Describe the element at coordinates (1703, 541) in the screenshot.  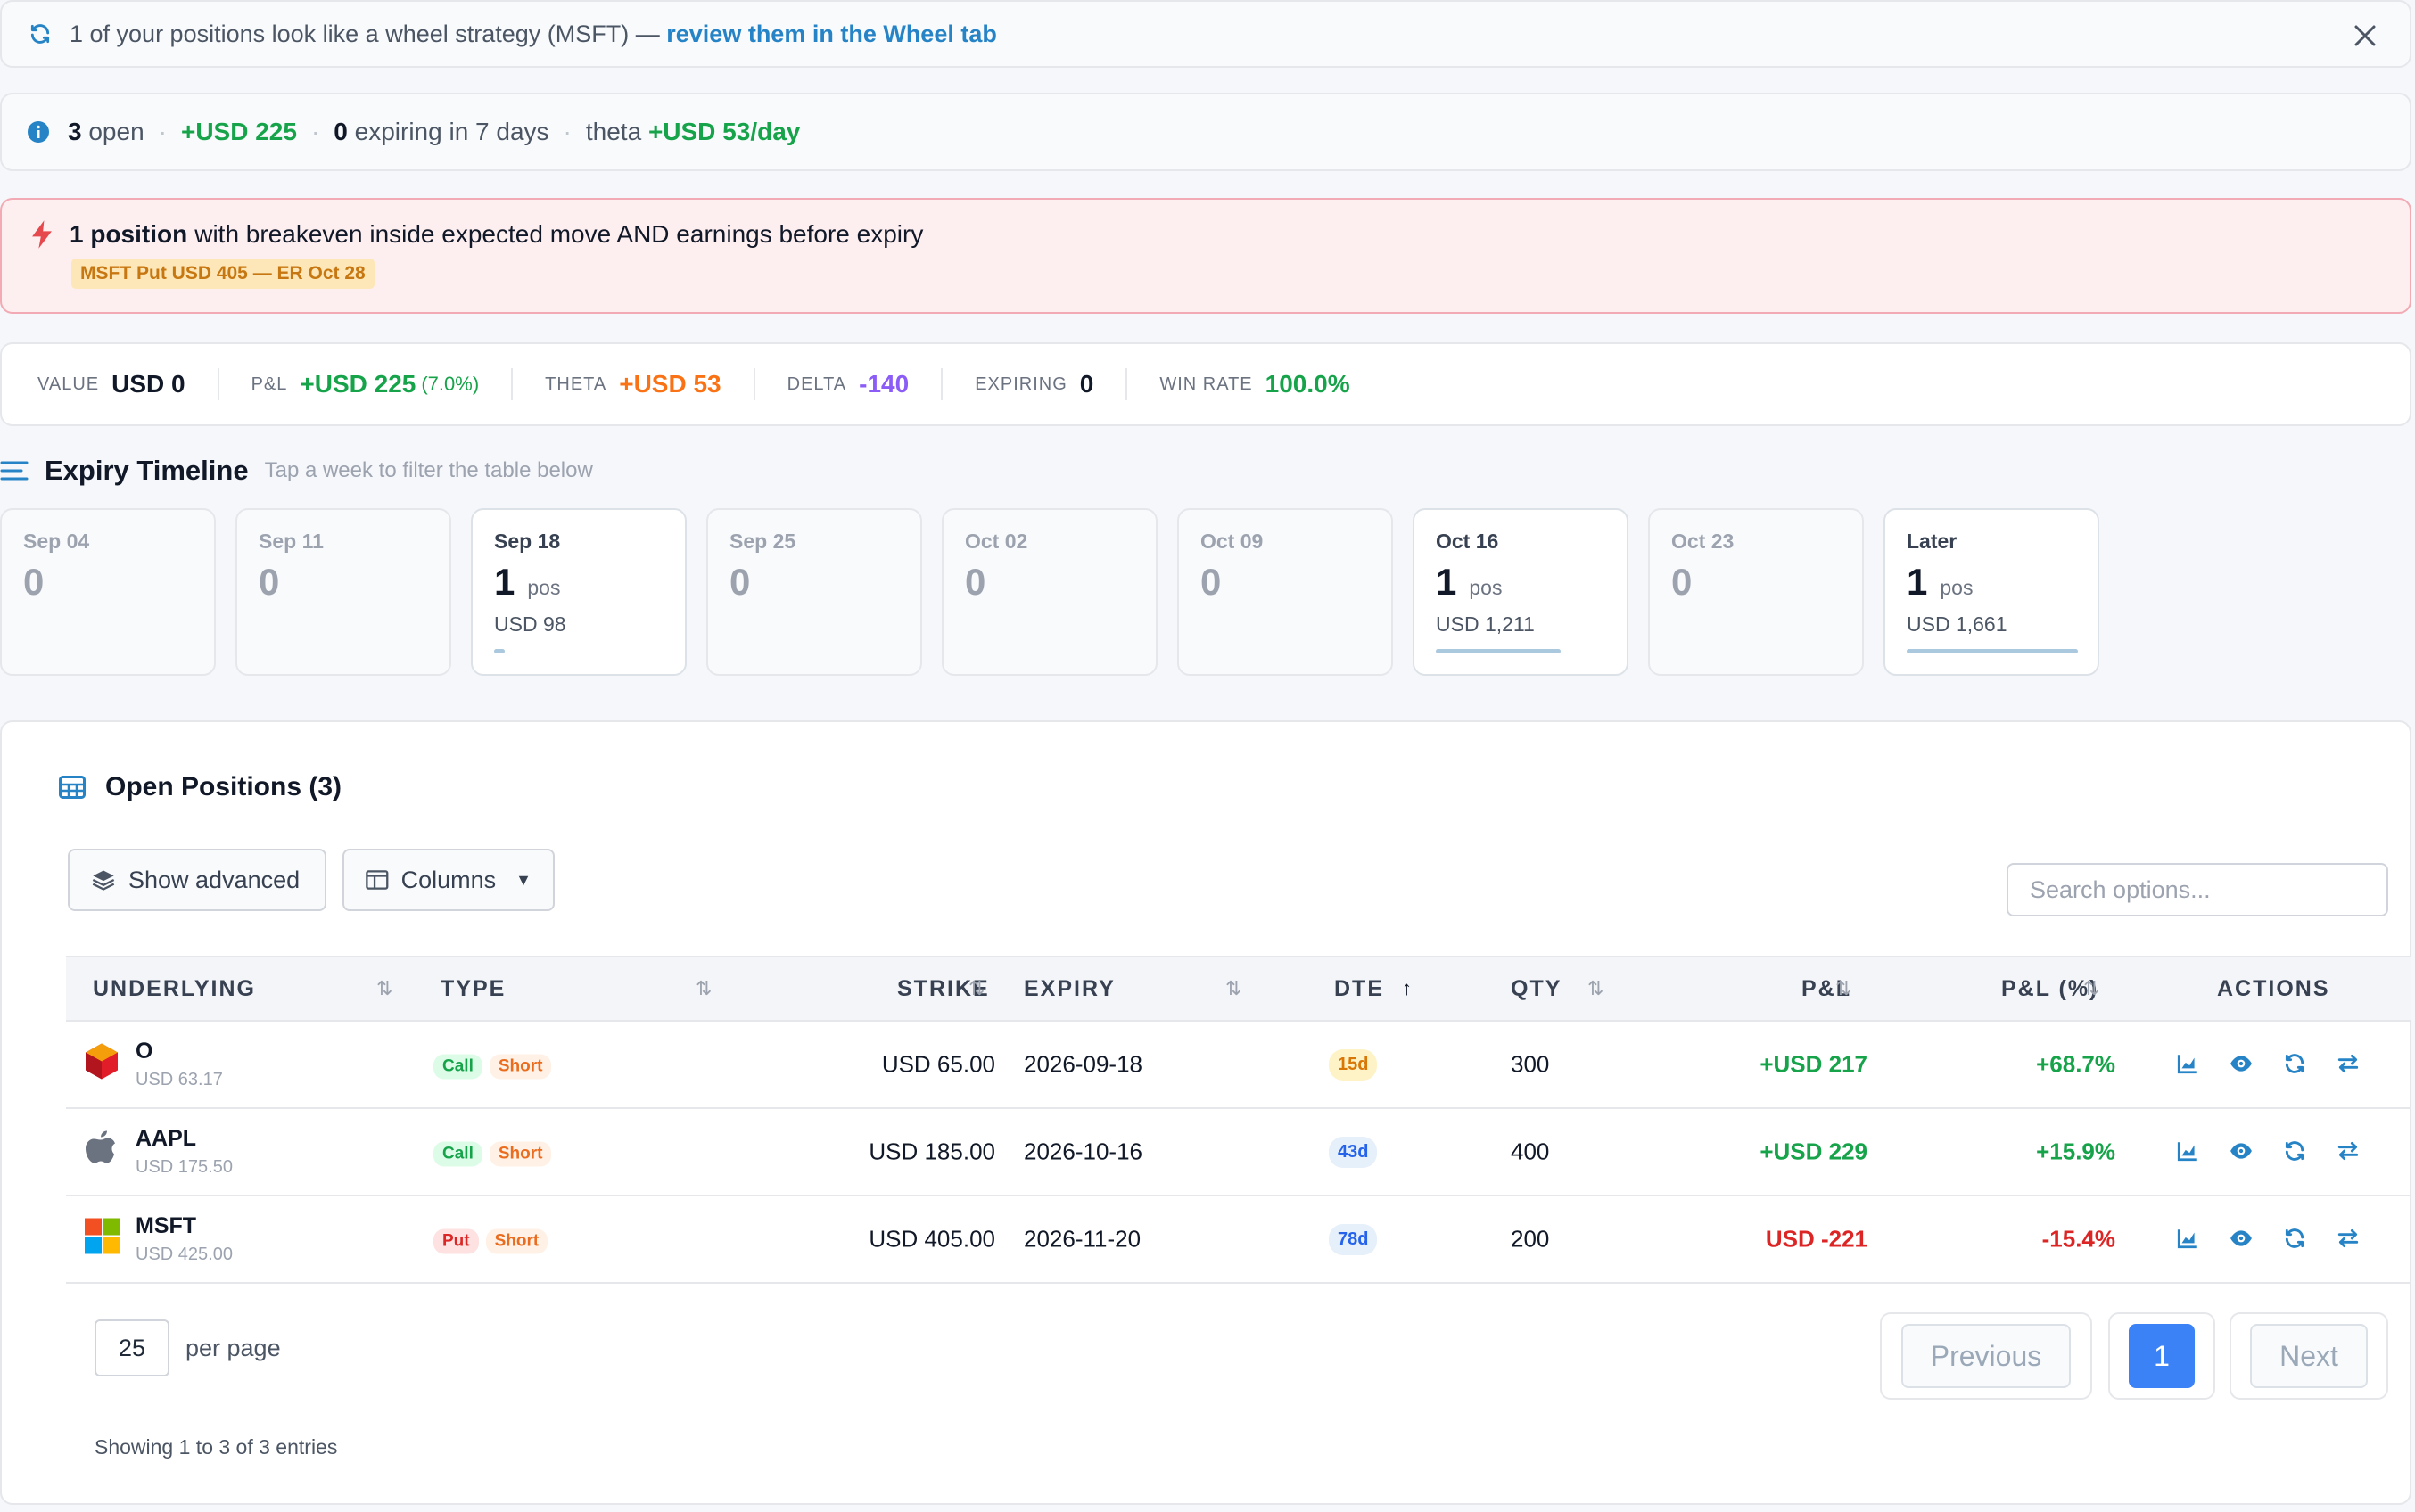
I see `week-label: Oct 23` at that location.